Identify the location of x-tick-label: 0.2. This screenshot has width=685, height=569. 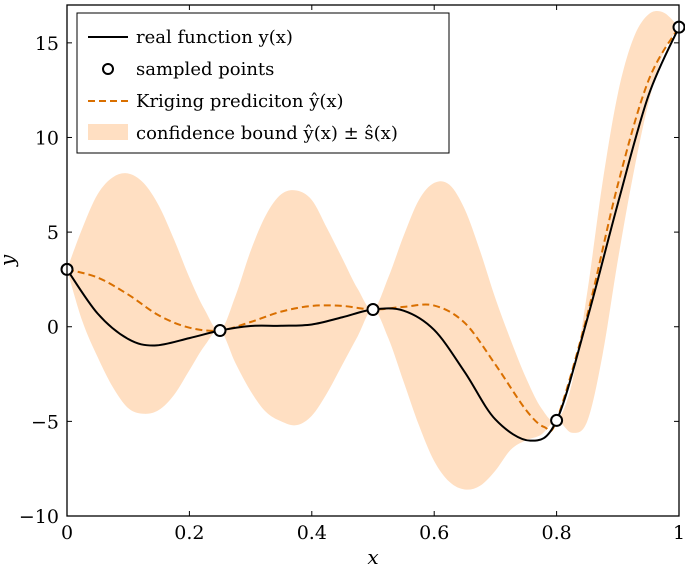
(189, 533).